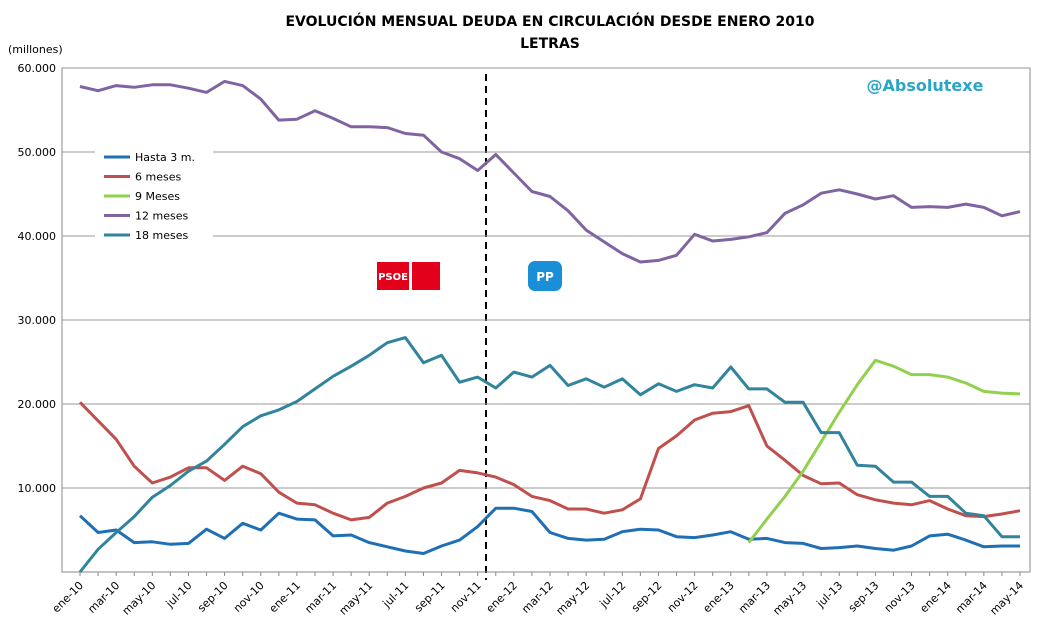  I want to click on x-tick-label: mar-11, so click(320, 597).